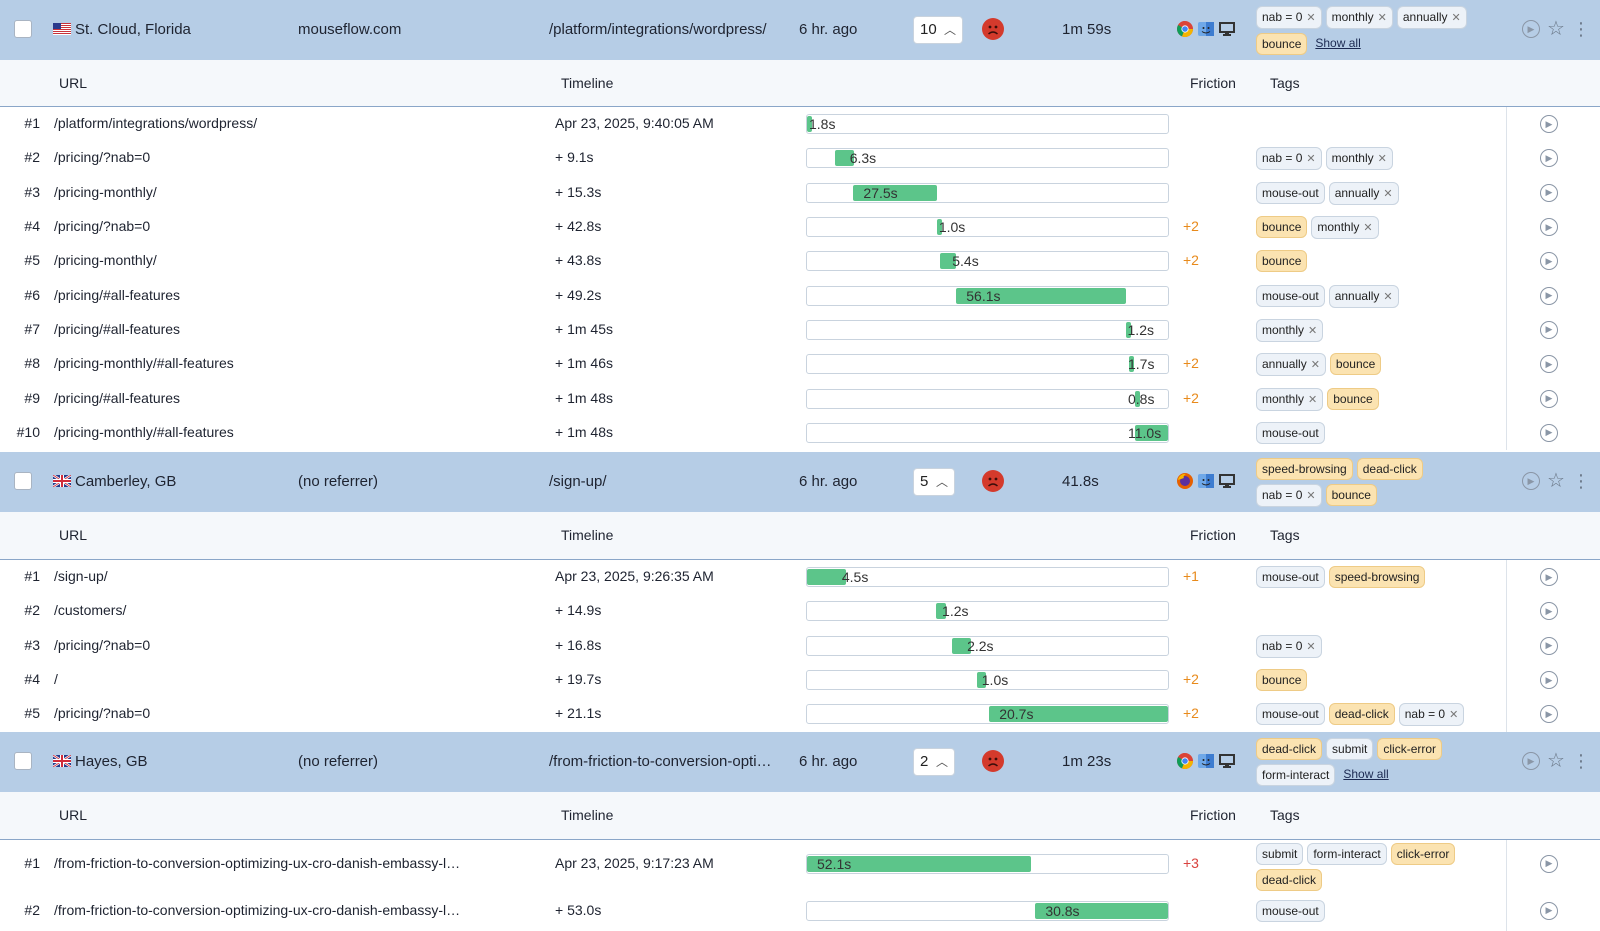 Image resolution: width=1600 pixels, height=931 pixels. What do you see at coordinates (800, 680) in the screenshot?
I see `pageview-row: #4 / + 19.7s 1.0s +2 bounce ▶` at bounding box center [800, 680].